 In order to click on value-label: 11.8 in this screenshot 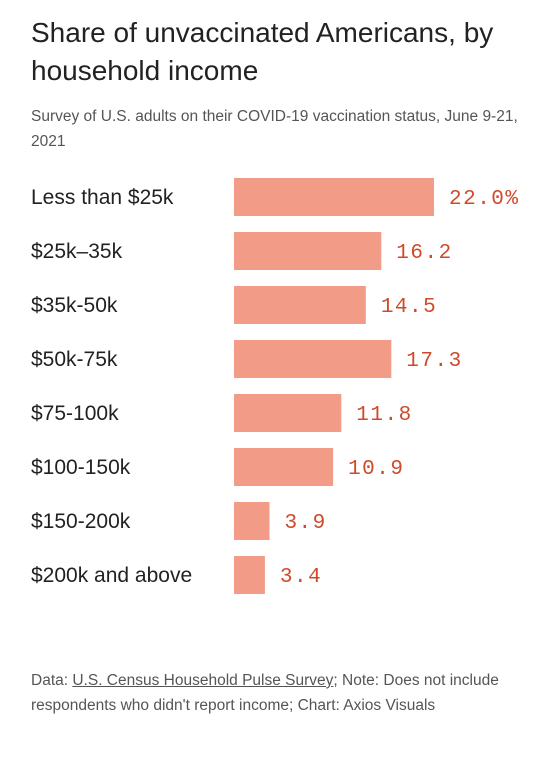, I will do `click(384, 415)`.